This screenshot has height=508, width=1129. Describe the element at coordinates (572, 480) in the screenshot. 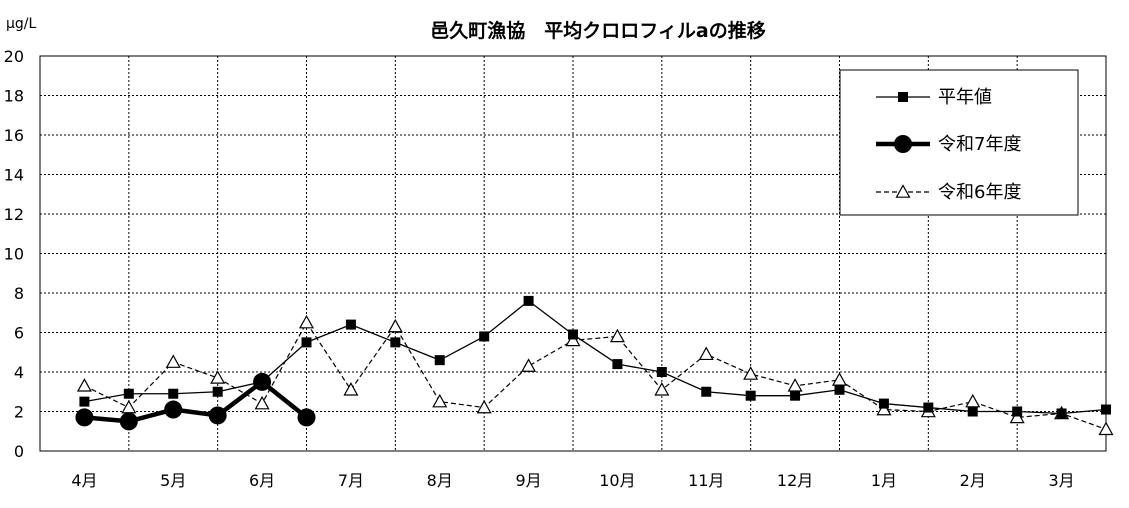

I see `x-axis-ticks: 4月 5月 6月 7月 8月 9月 10月 11月 12月 1月 2月 3月` at that location.